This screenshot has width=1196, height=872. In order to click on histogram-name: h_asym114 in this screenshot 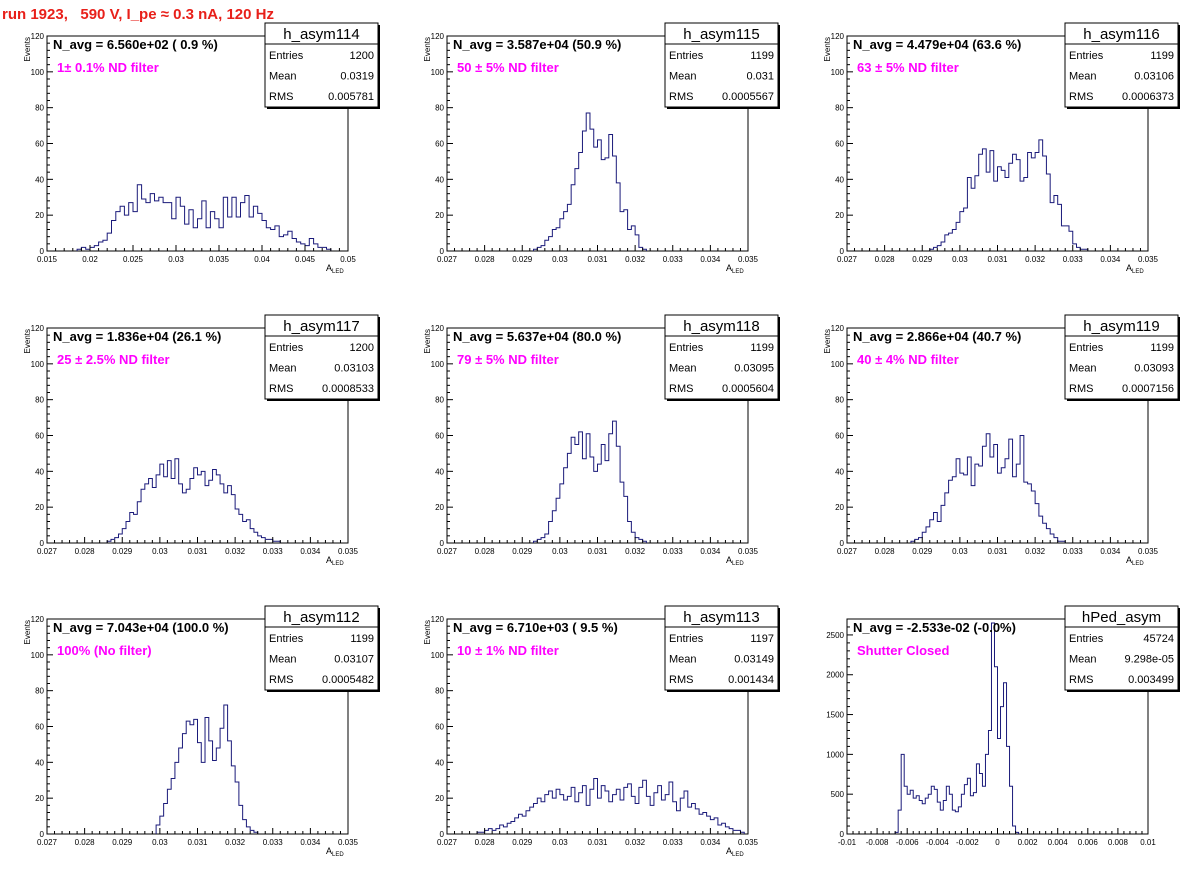, I will do `click(321, 34)`.